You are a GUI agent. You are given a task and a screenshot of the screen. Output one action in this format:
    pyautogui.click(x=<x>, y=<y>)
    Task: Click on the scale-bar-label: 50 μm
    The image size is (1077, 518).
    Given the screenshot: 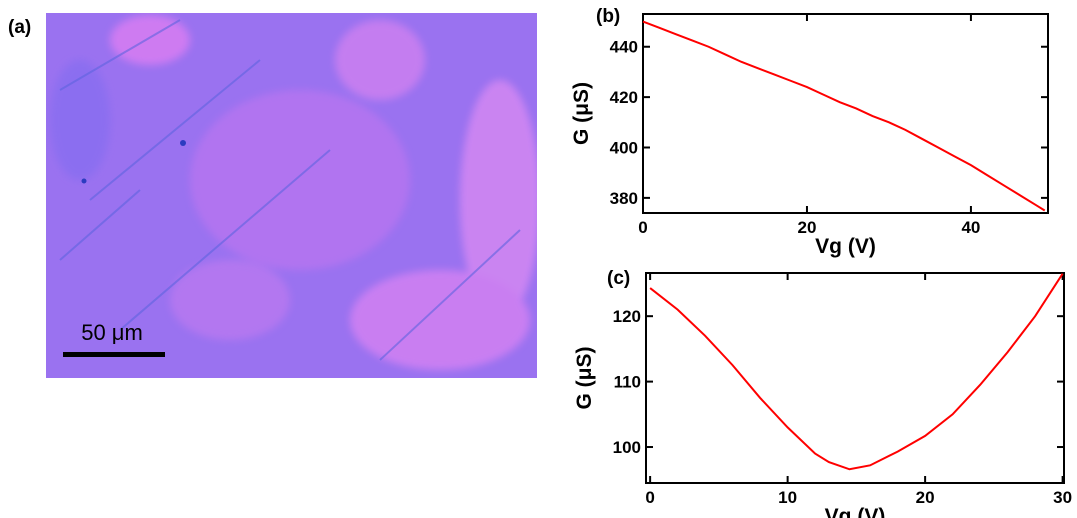 What is the action you would take?
    pyautogui.click(x=112, y=332)
    